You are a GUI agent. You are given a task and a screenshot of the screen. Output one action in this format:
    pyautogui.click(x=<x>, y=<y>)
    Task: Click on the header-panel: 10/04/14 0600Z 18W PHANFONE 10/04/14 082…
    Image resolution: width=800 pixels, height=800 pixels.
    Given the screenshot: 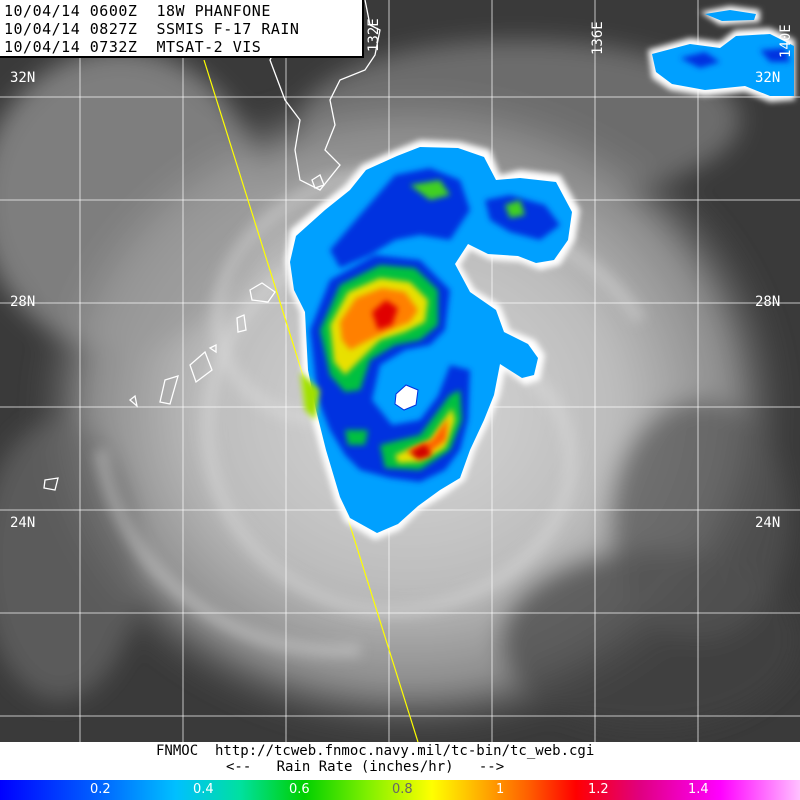 What is the action you would take?
    pyautogui.click(x=182, y=29)
    